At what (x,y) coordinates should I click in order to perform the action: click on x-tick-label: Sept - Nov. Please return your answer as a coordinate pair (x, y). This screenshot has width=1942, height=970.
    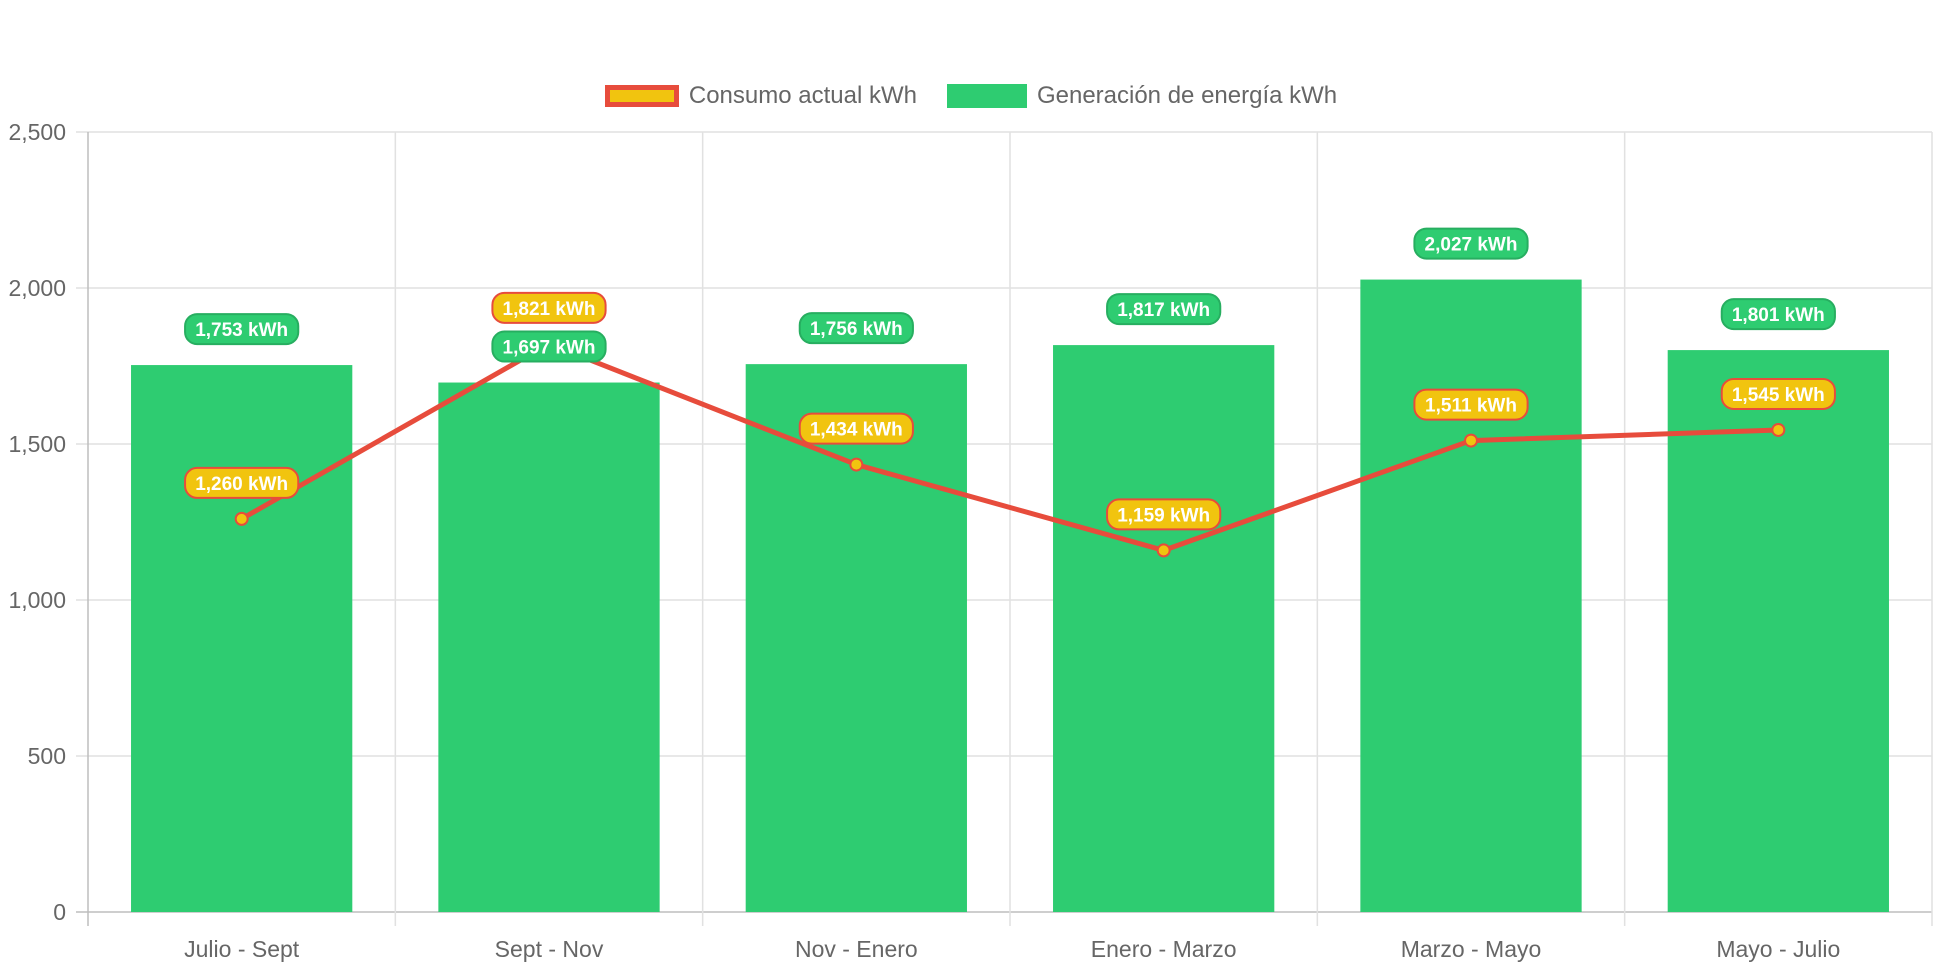
    Looking at the image, I should click on (549, 949).